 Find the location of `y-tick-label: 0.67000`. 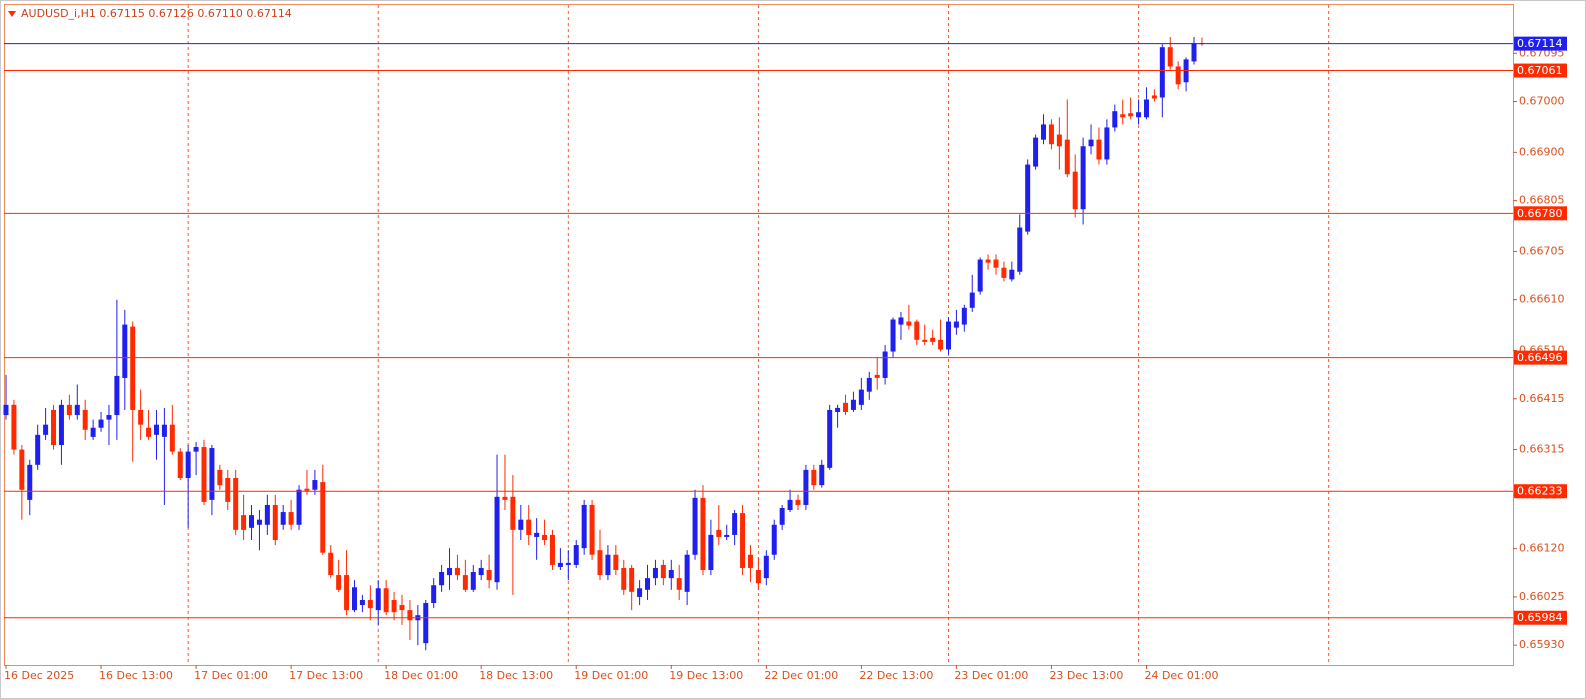

y-tick-label: 0.67000 is located at coordinates (1542, 101).